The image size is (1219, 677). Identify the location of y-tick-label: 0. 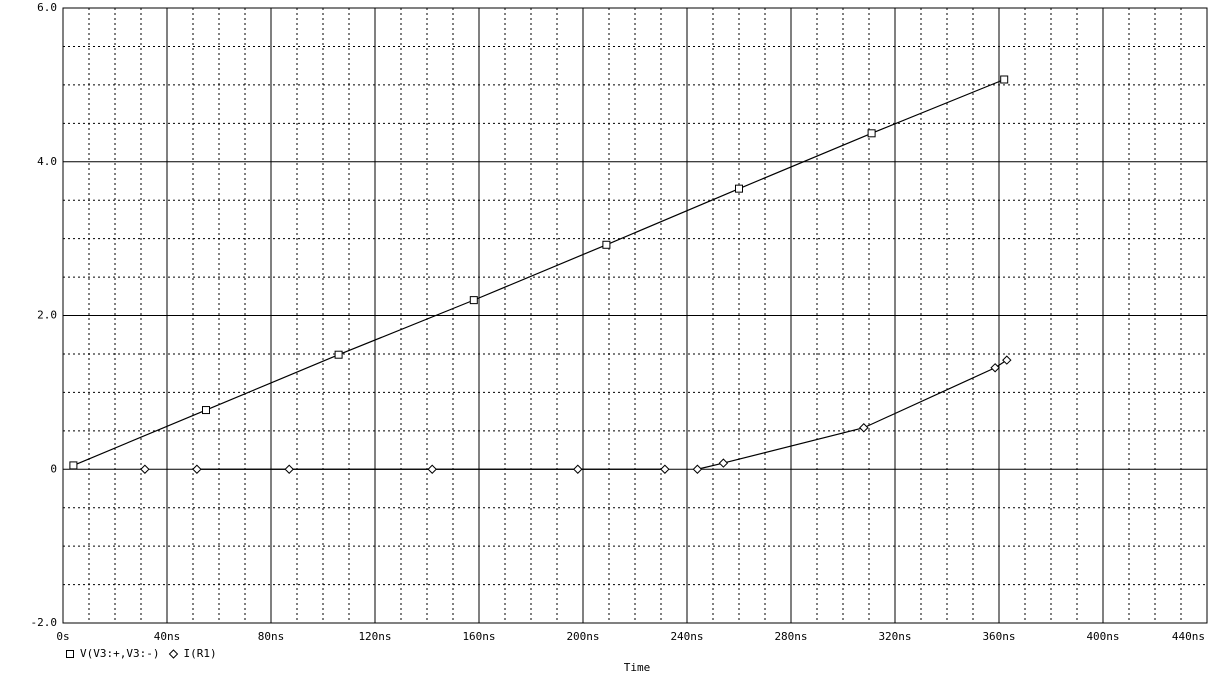
(53, 468).